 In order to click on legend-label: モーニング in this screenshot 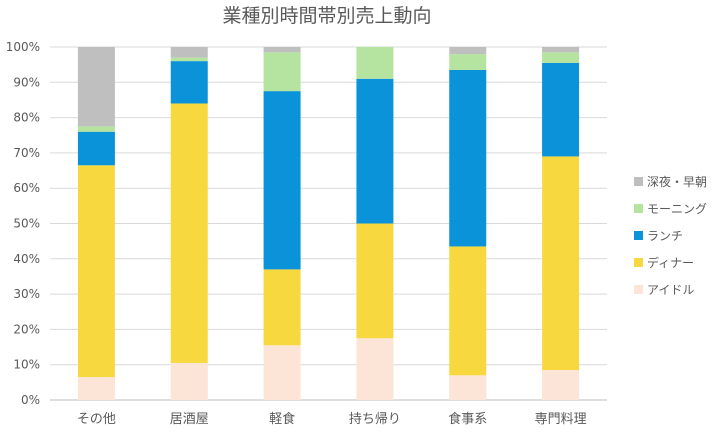, I will do `click(677, 209)`.